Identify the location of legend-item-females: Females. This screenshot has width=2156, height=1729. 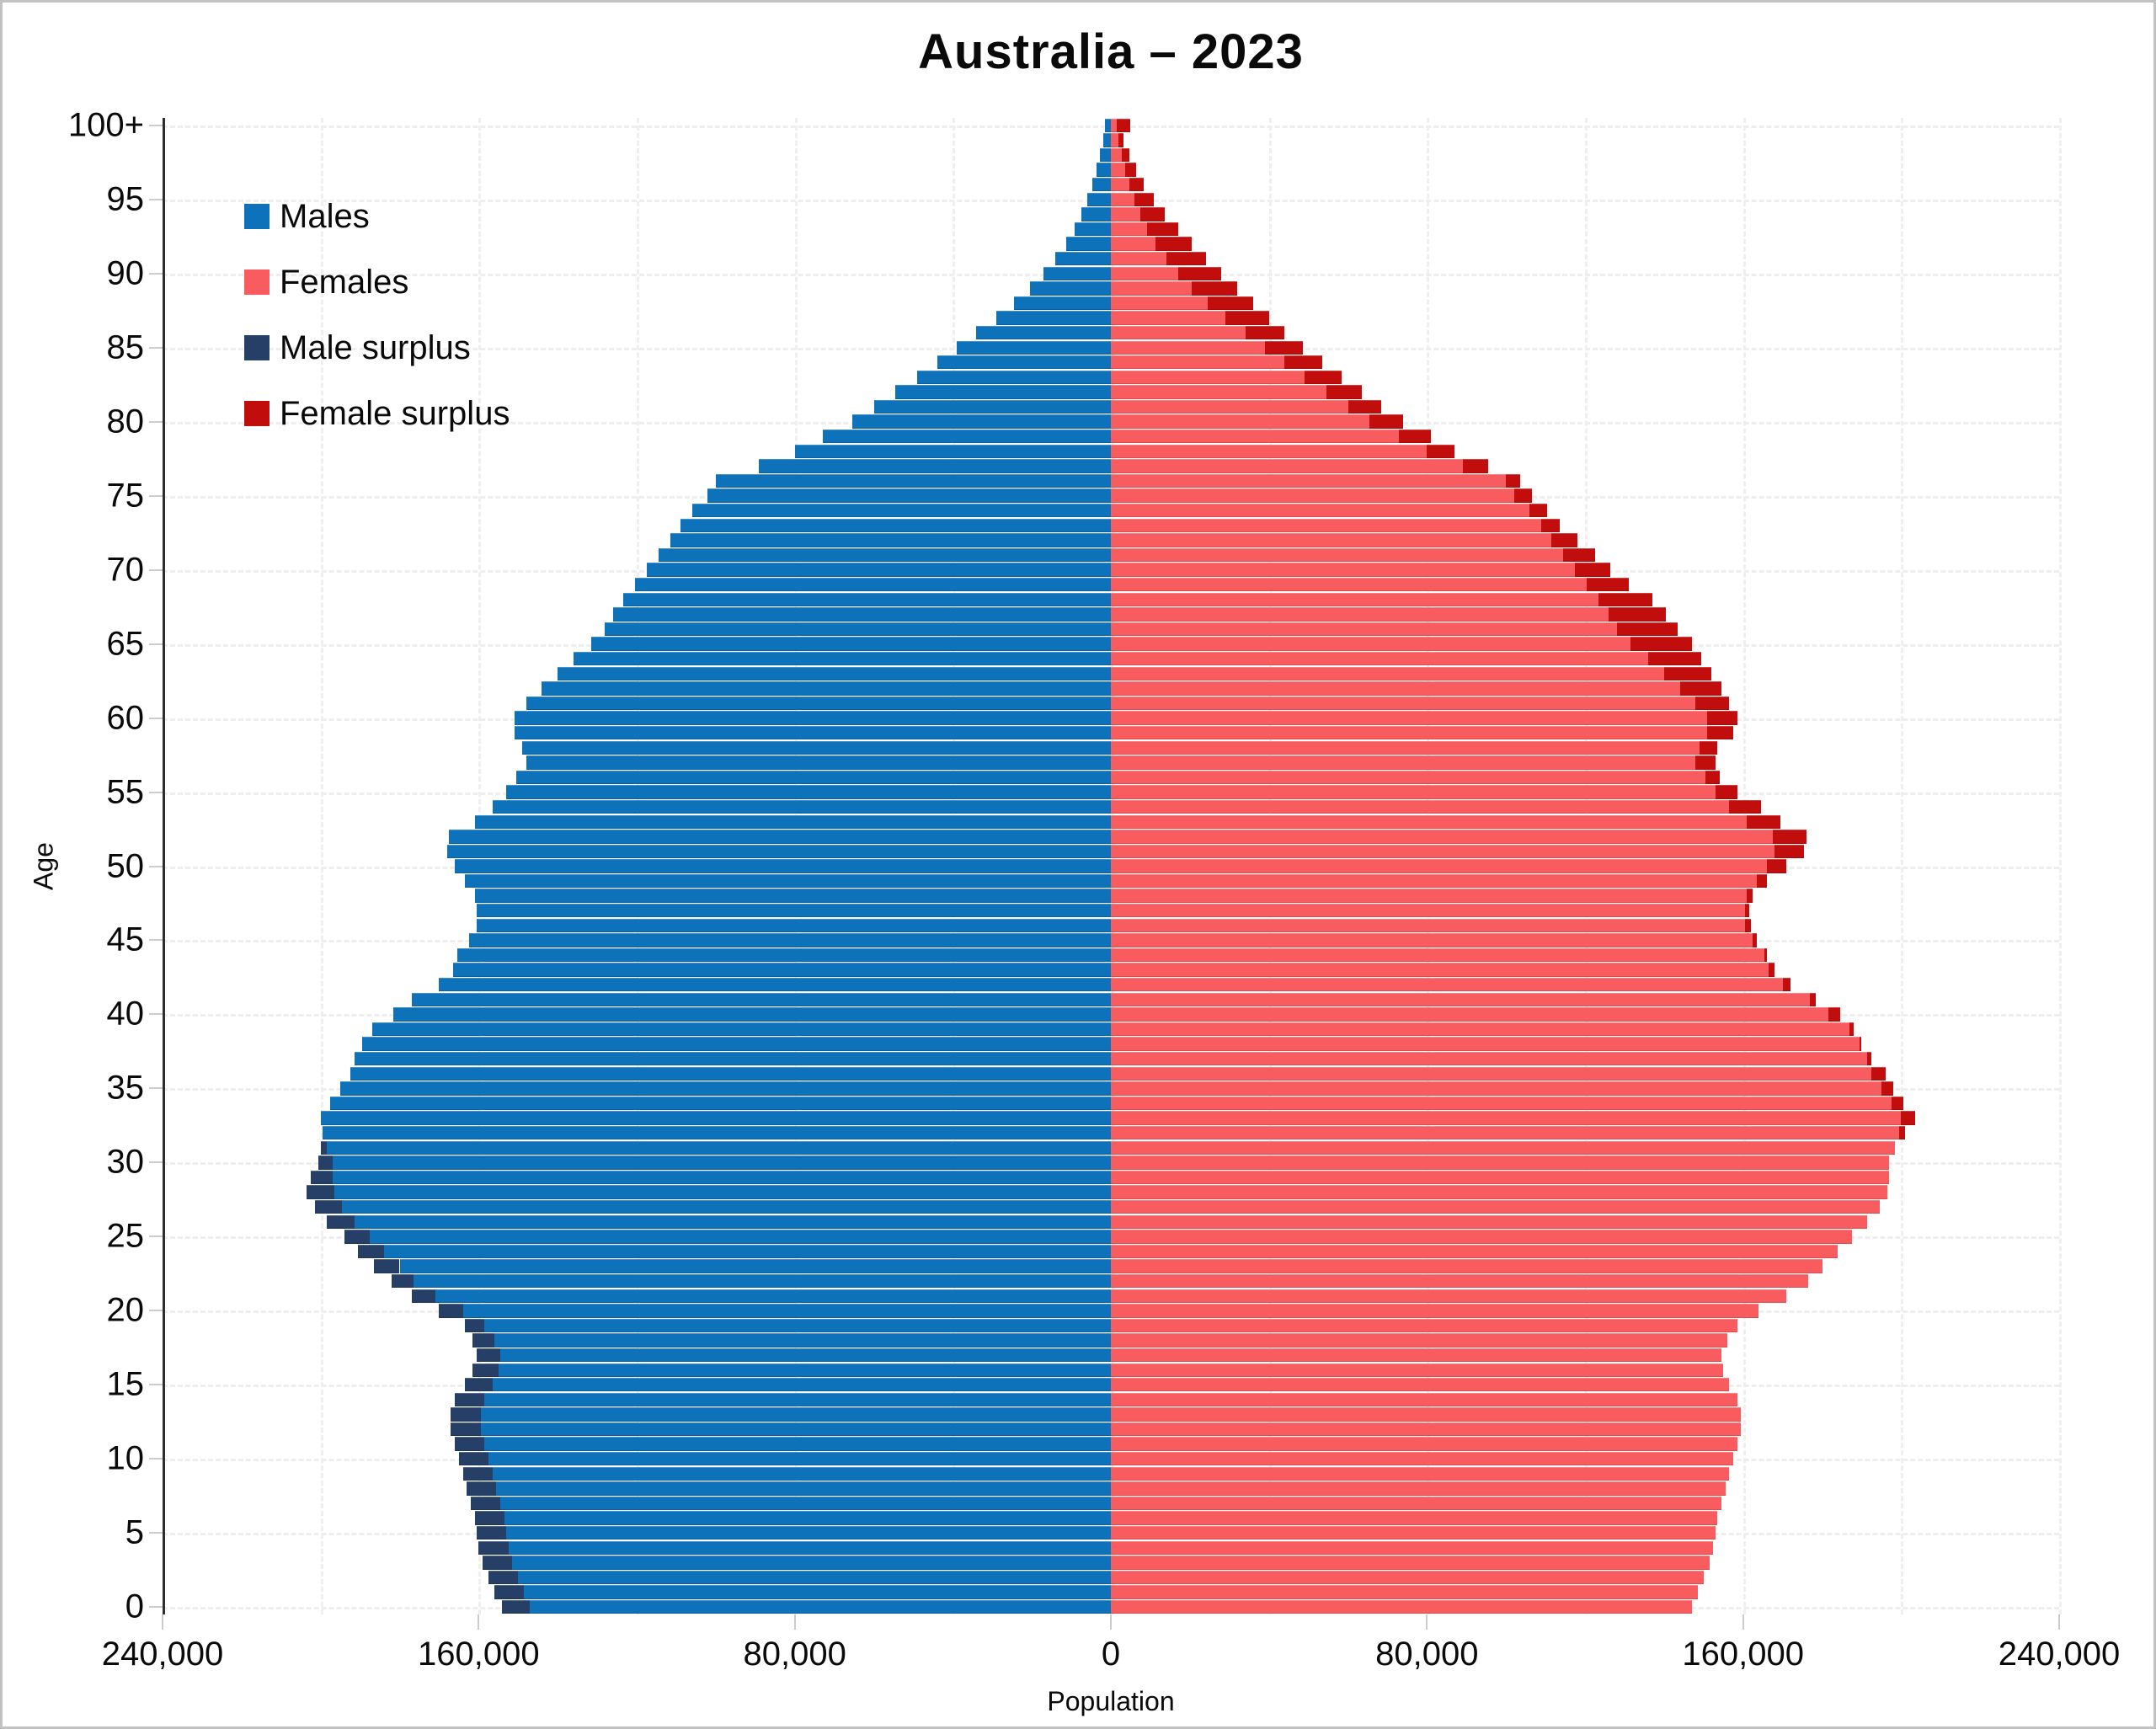
(377, 282).